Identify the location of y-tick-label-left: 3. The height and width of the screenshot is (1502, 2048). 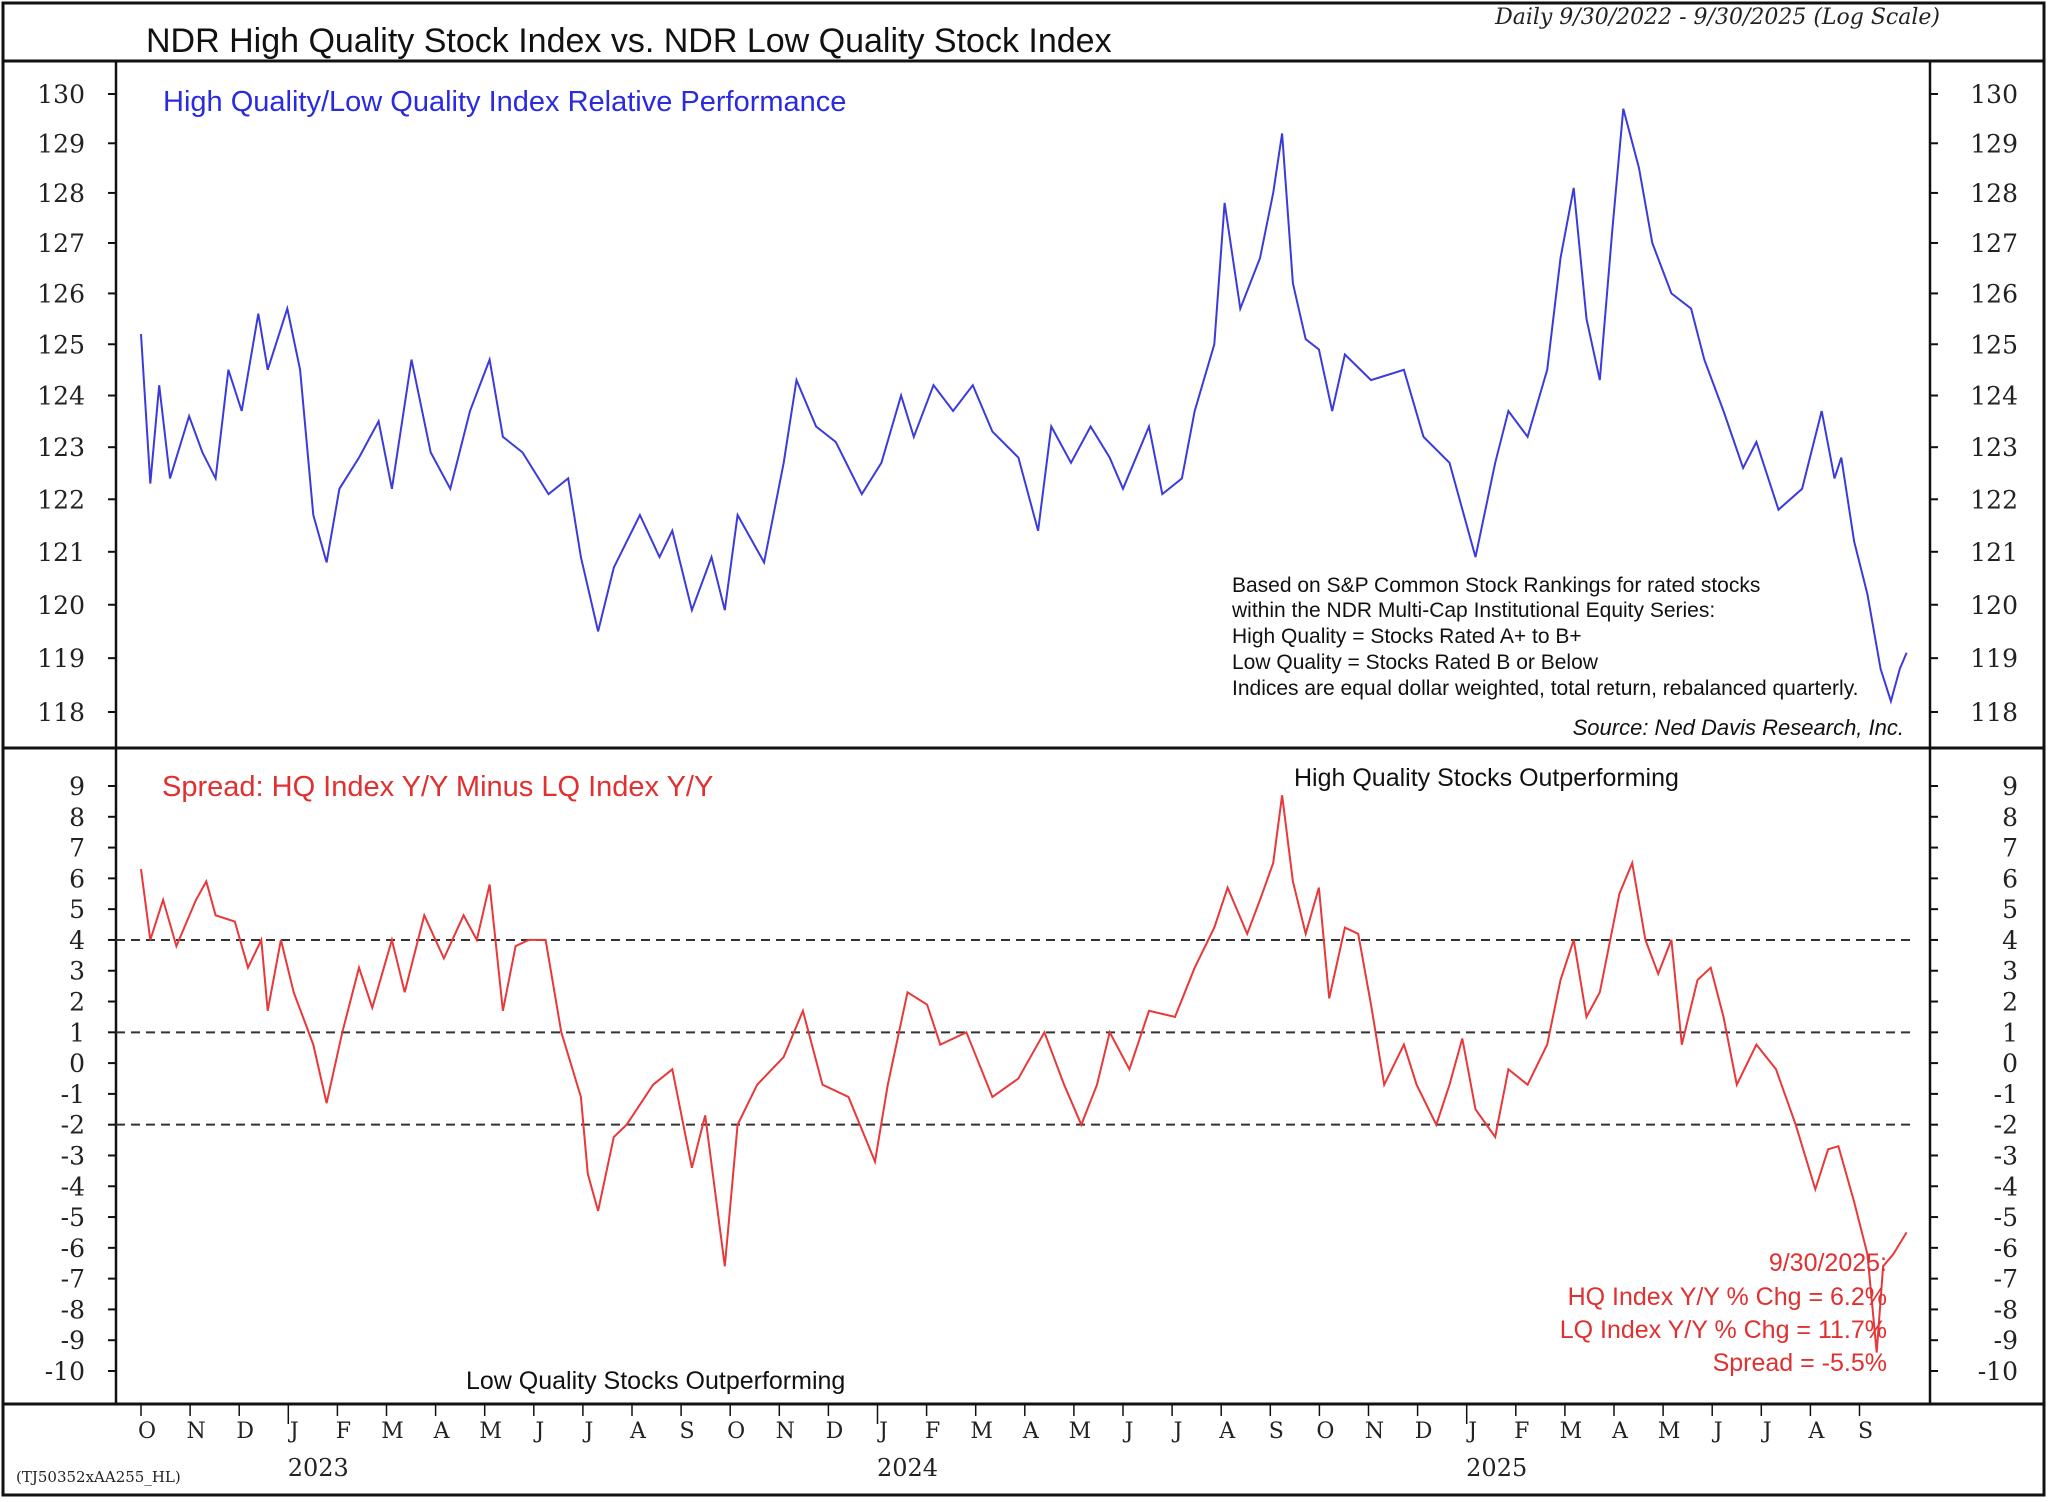
(77, 971).